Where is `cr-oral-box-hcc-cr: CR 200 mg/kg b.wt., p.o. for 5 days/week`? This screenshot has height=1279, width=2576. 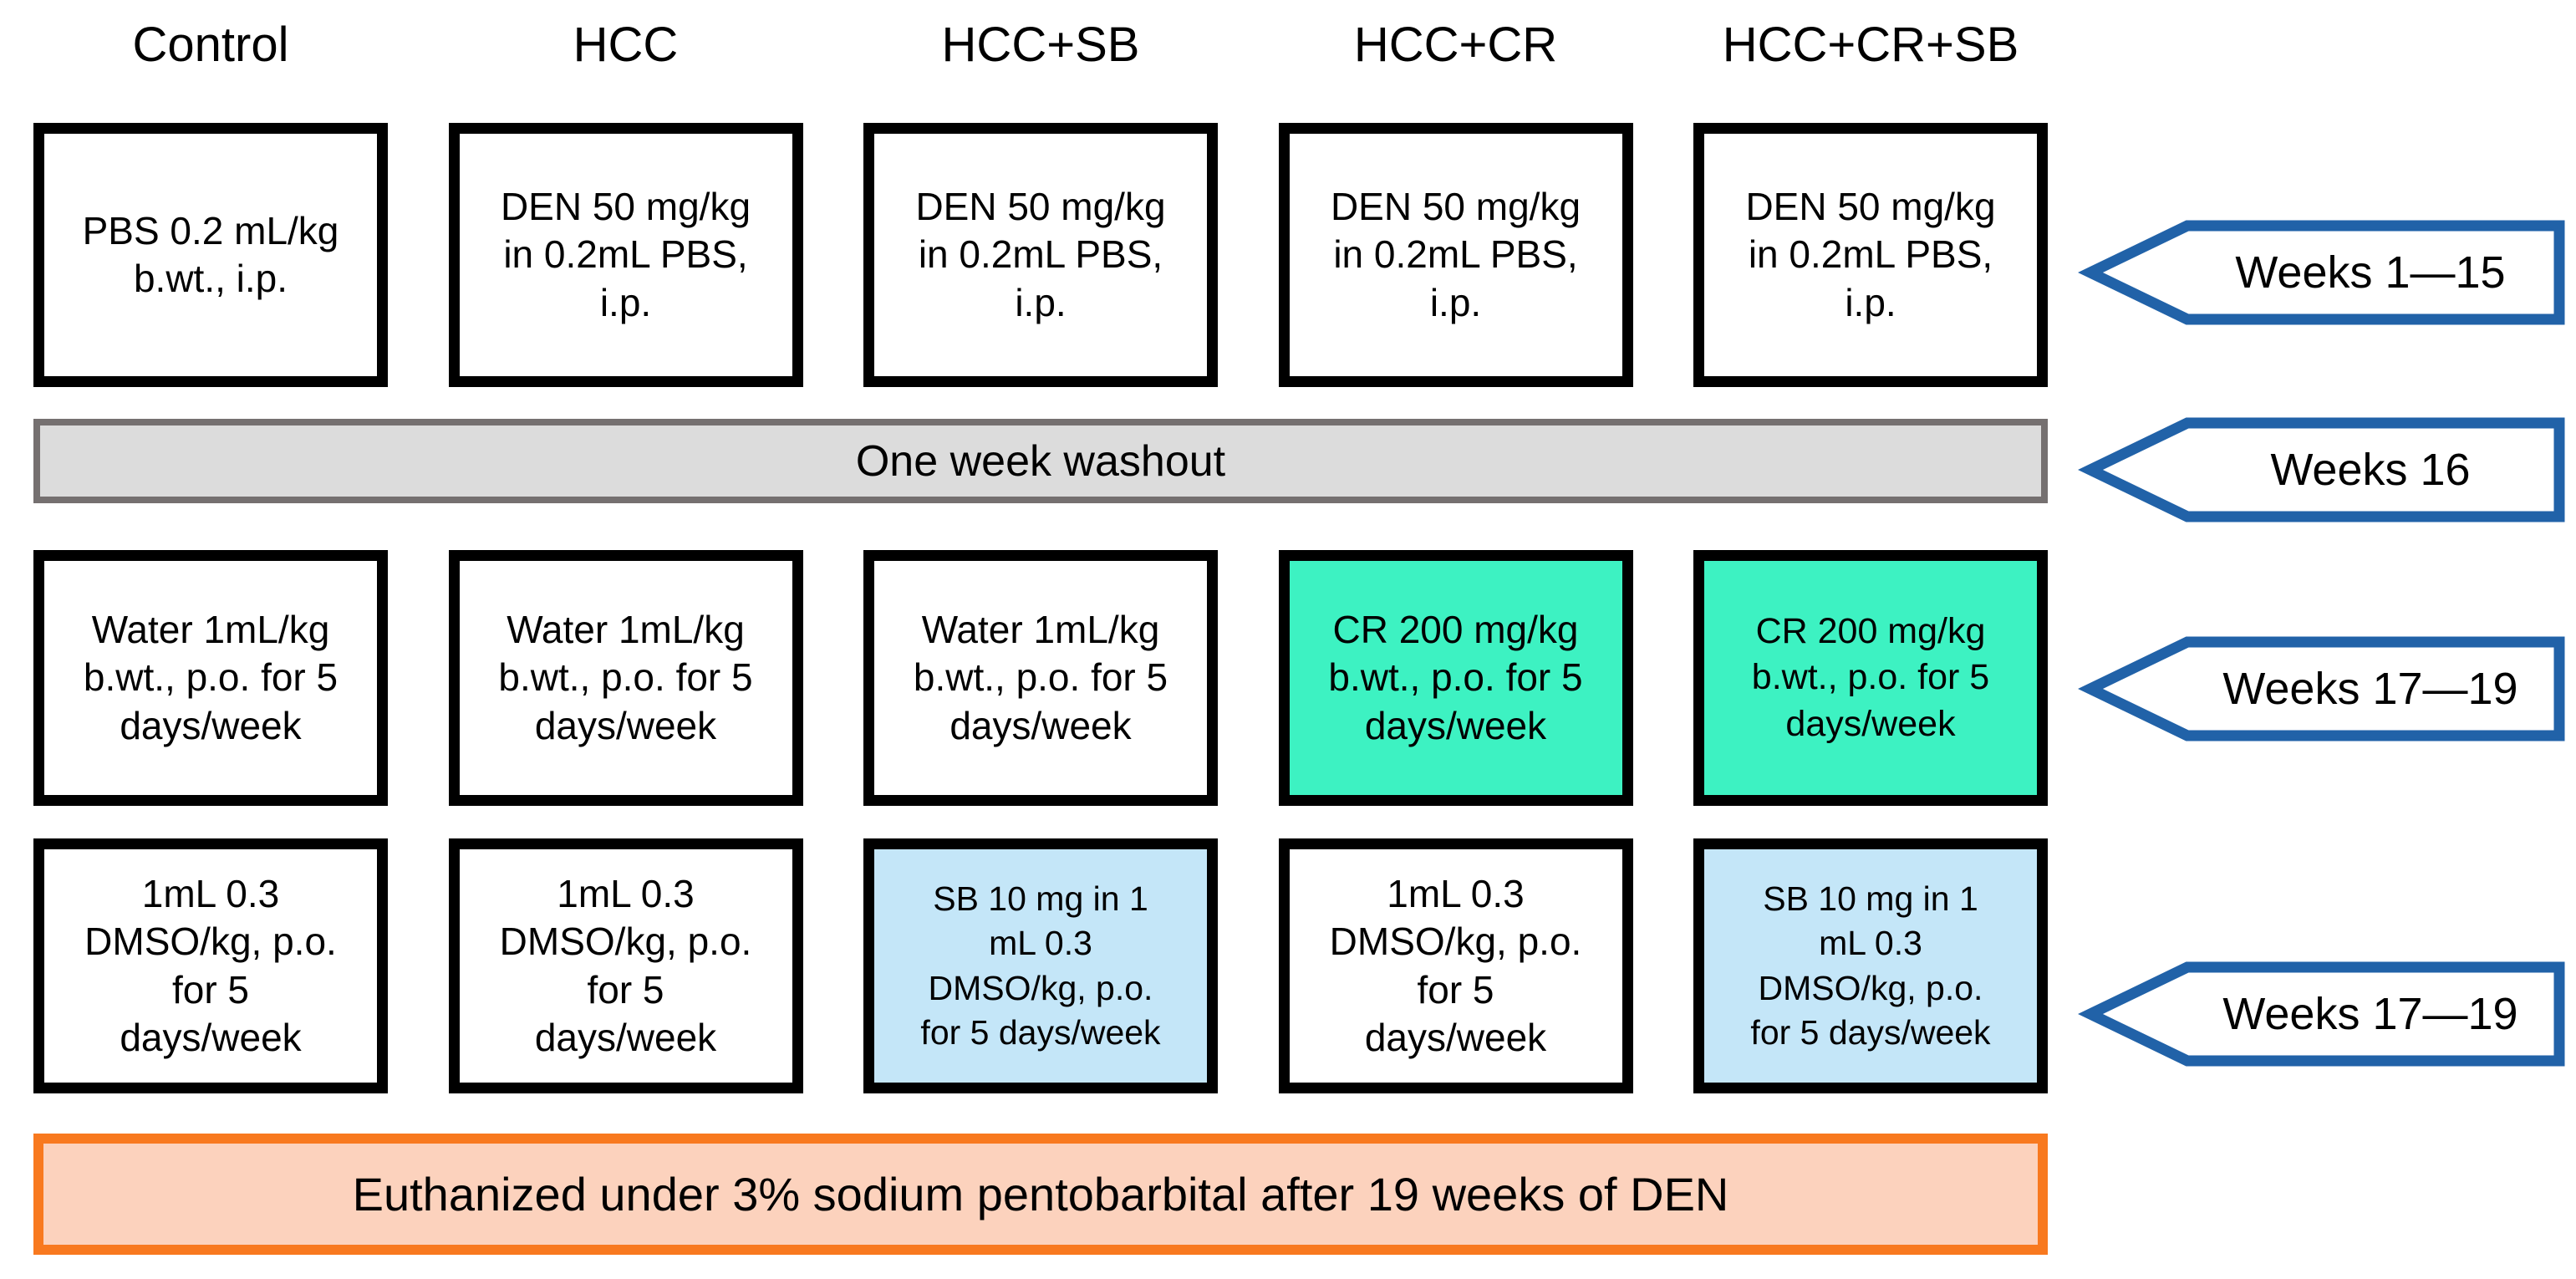 cr-oral-box-hcc-cr: CR 200 mg/kg b.wt., p.o. for 5 days/week is located at coordinates (1455, 678).